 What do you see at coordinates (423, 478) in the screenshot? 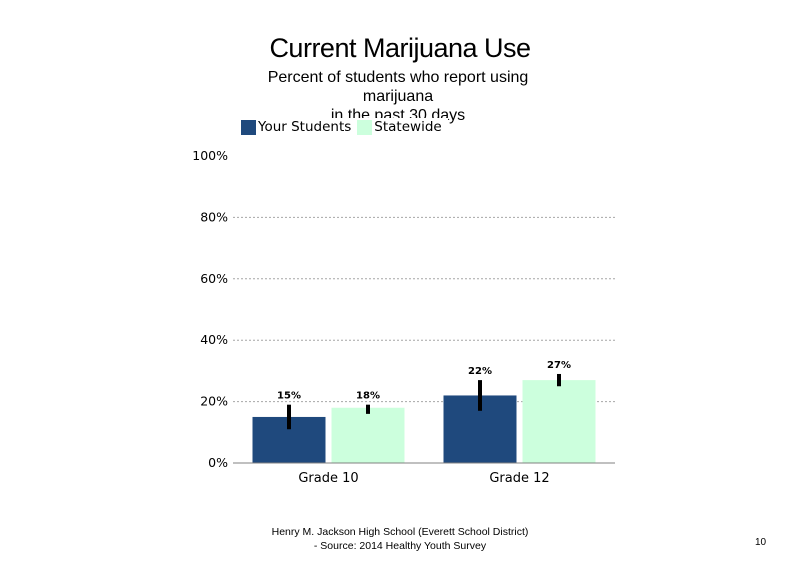
I see `x-axis-ticks: Grade 10 Grade 12` at bounding box center [423, 478].